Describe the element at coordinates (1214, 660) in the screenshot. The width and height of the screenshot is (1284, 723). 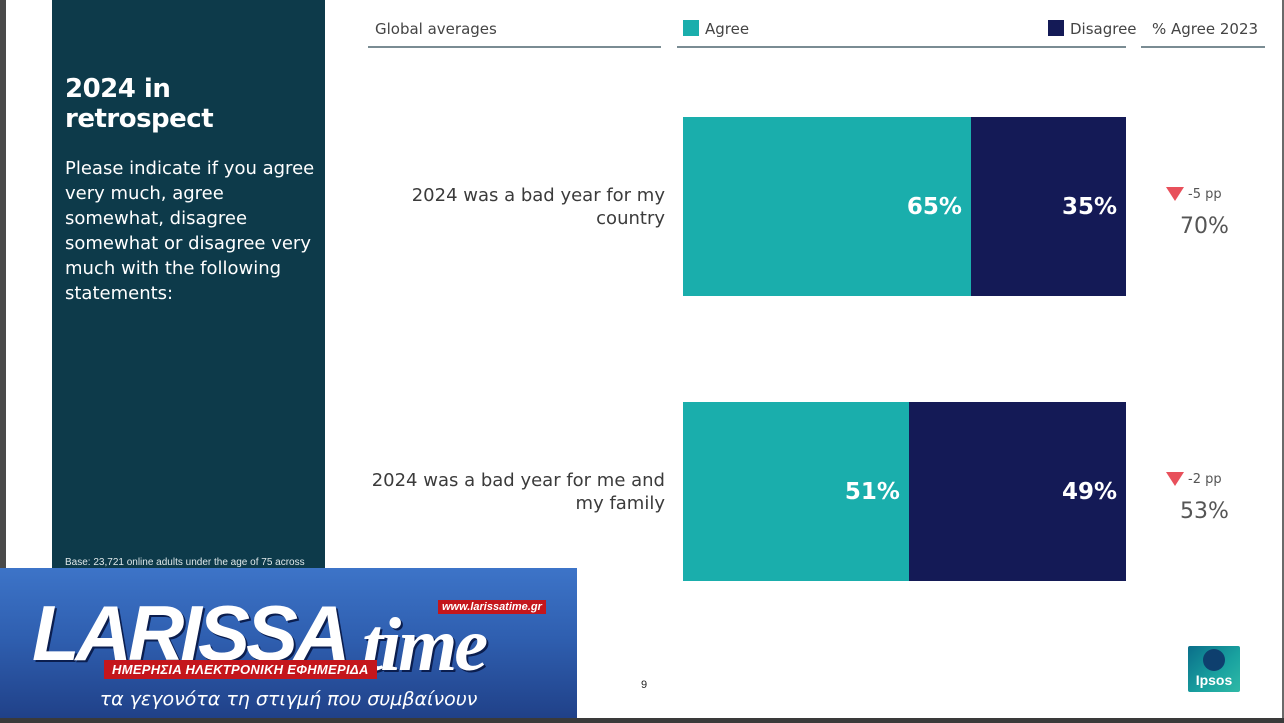
I see `ipsos-logo-mark` at that location.